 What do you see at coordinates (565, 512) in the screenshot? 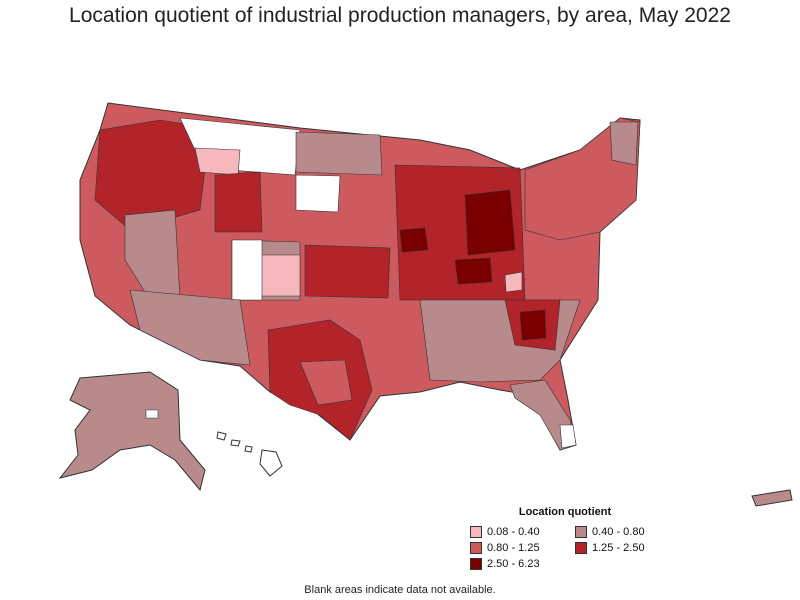
I see `legend-title: Location quotient` at bounding box center [565, 512].